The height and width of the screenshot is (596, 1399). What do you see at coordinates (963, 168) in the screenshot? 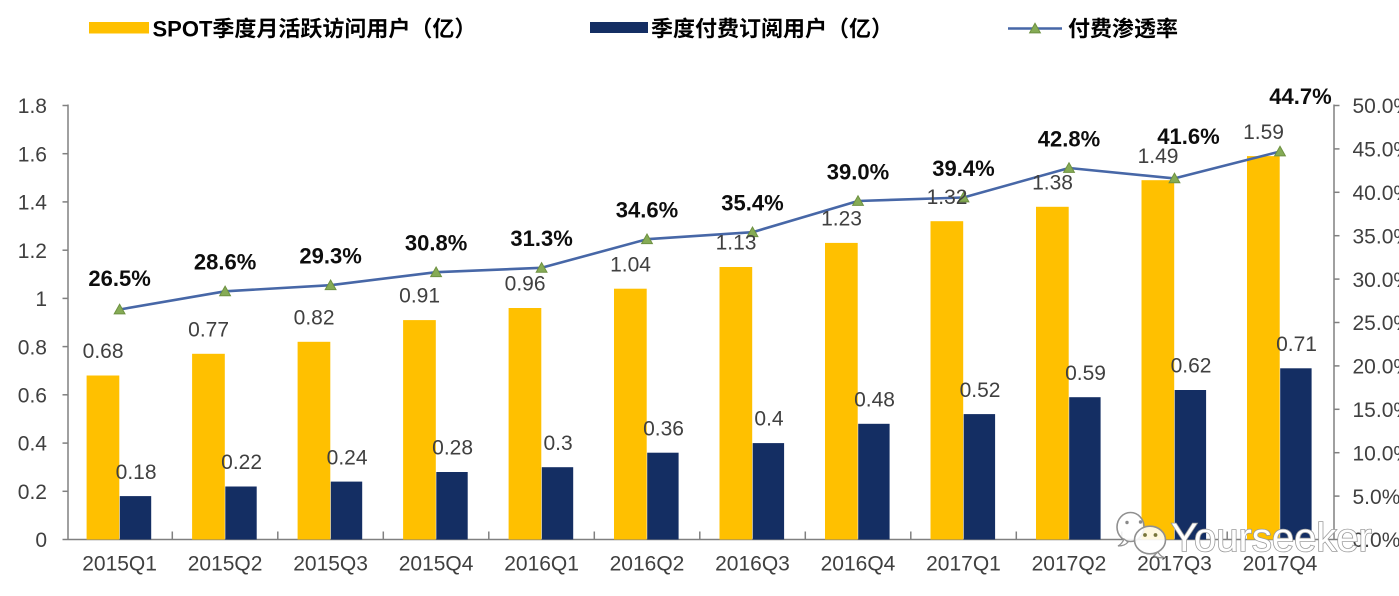
I see `svg-text: 39.4%` at bounding box center [963, 168].